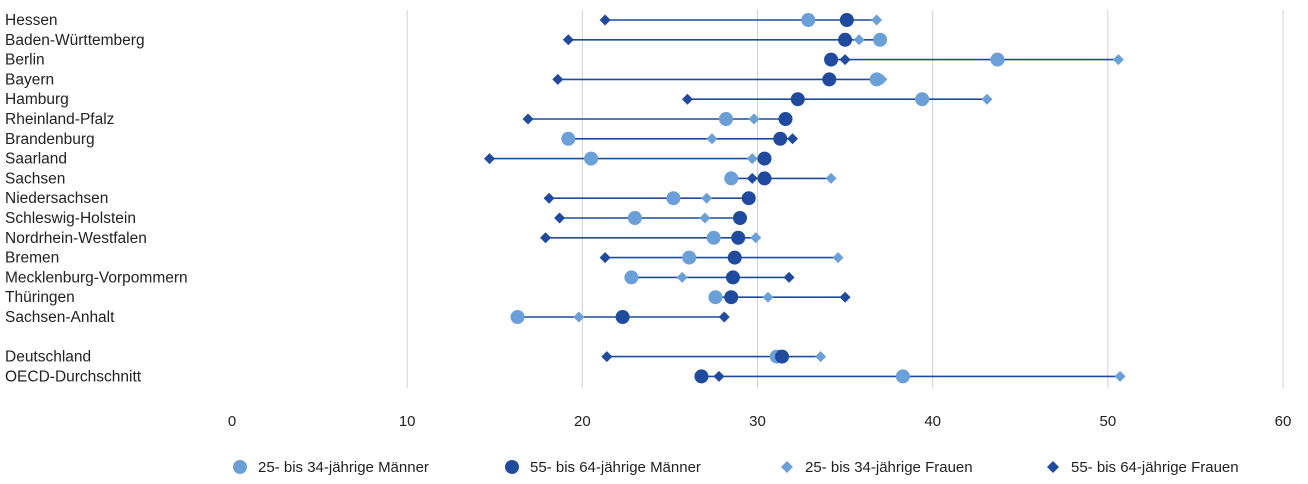 This screenshot has width=1308, height=484. What do you see at coordinates (48, 357) in the screenshot?
I see `category-label: Deutschland` at bounding box center [48, 357].